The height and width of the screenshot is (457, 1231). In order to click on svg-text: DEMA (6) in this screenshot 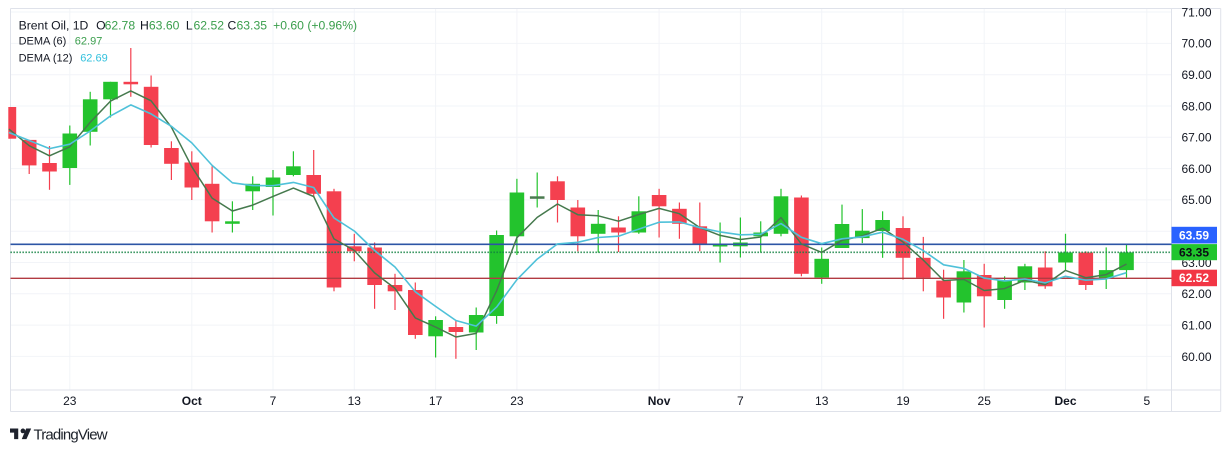, I will do `click(43, 42)`.